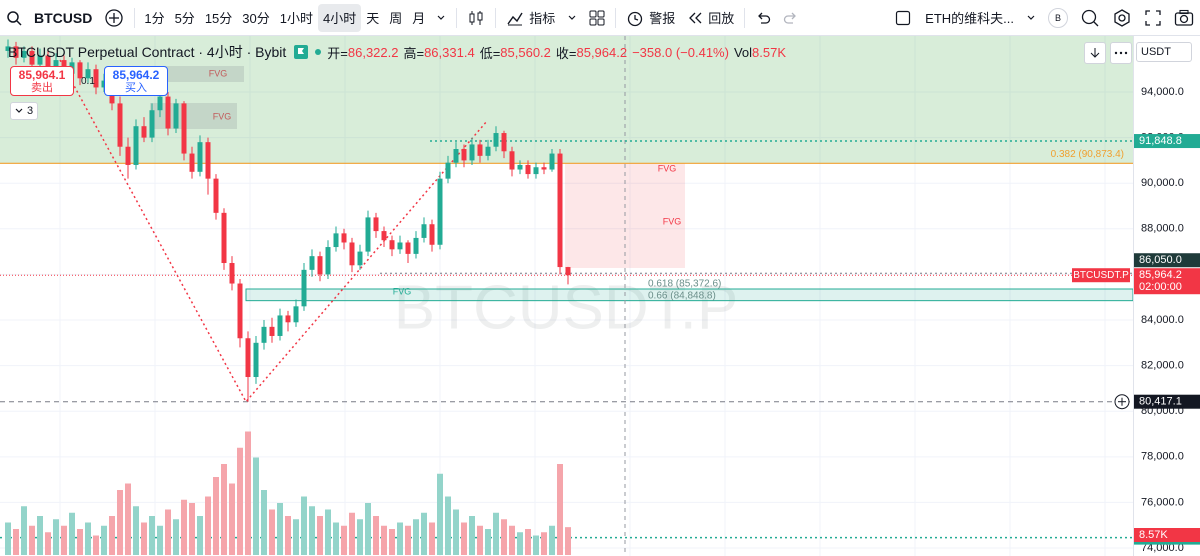 The width and height of the screenshot is (1200, 556). I want to click on snapshot-button, so click(1184, 18).